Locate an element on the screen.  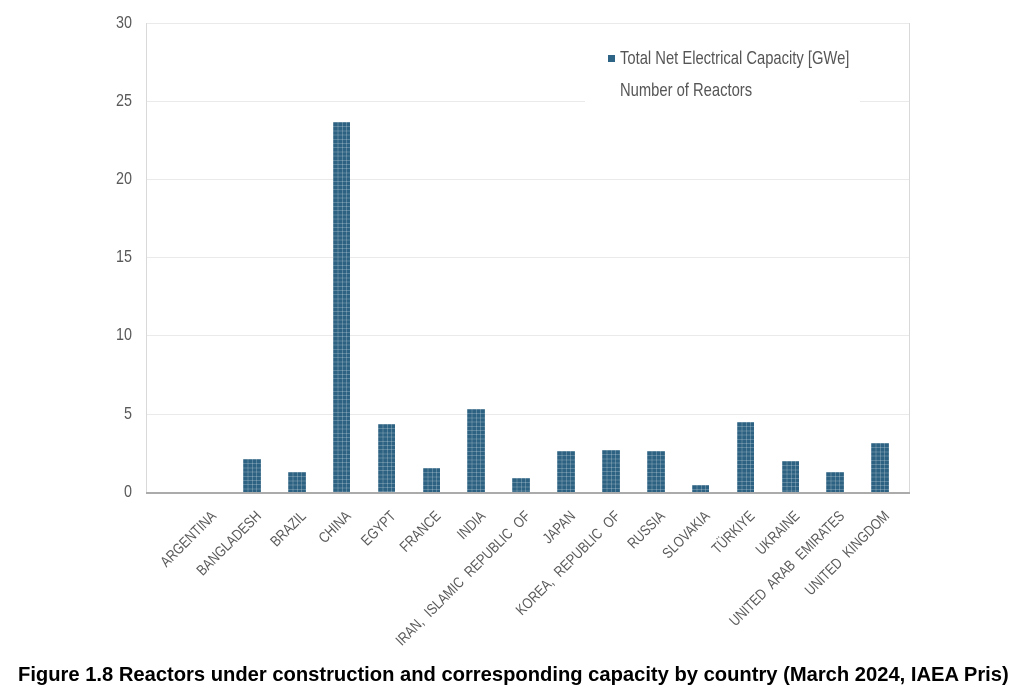
svg-text: UNITED KINGDOM is located at coordinates (847, 553).